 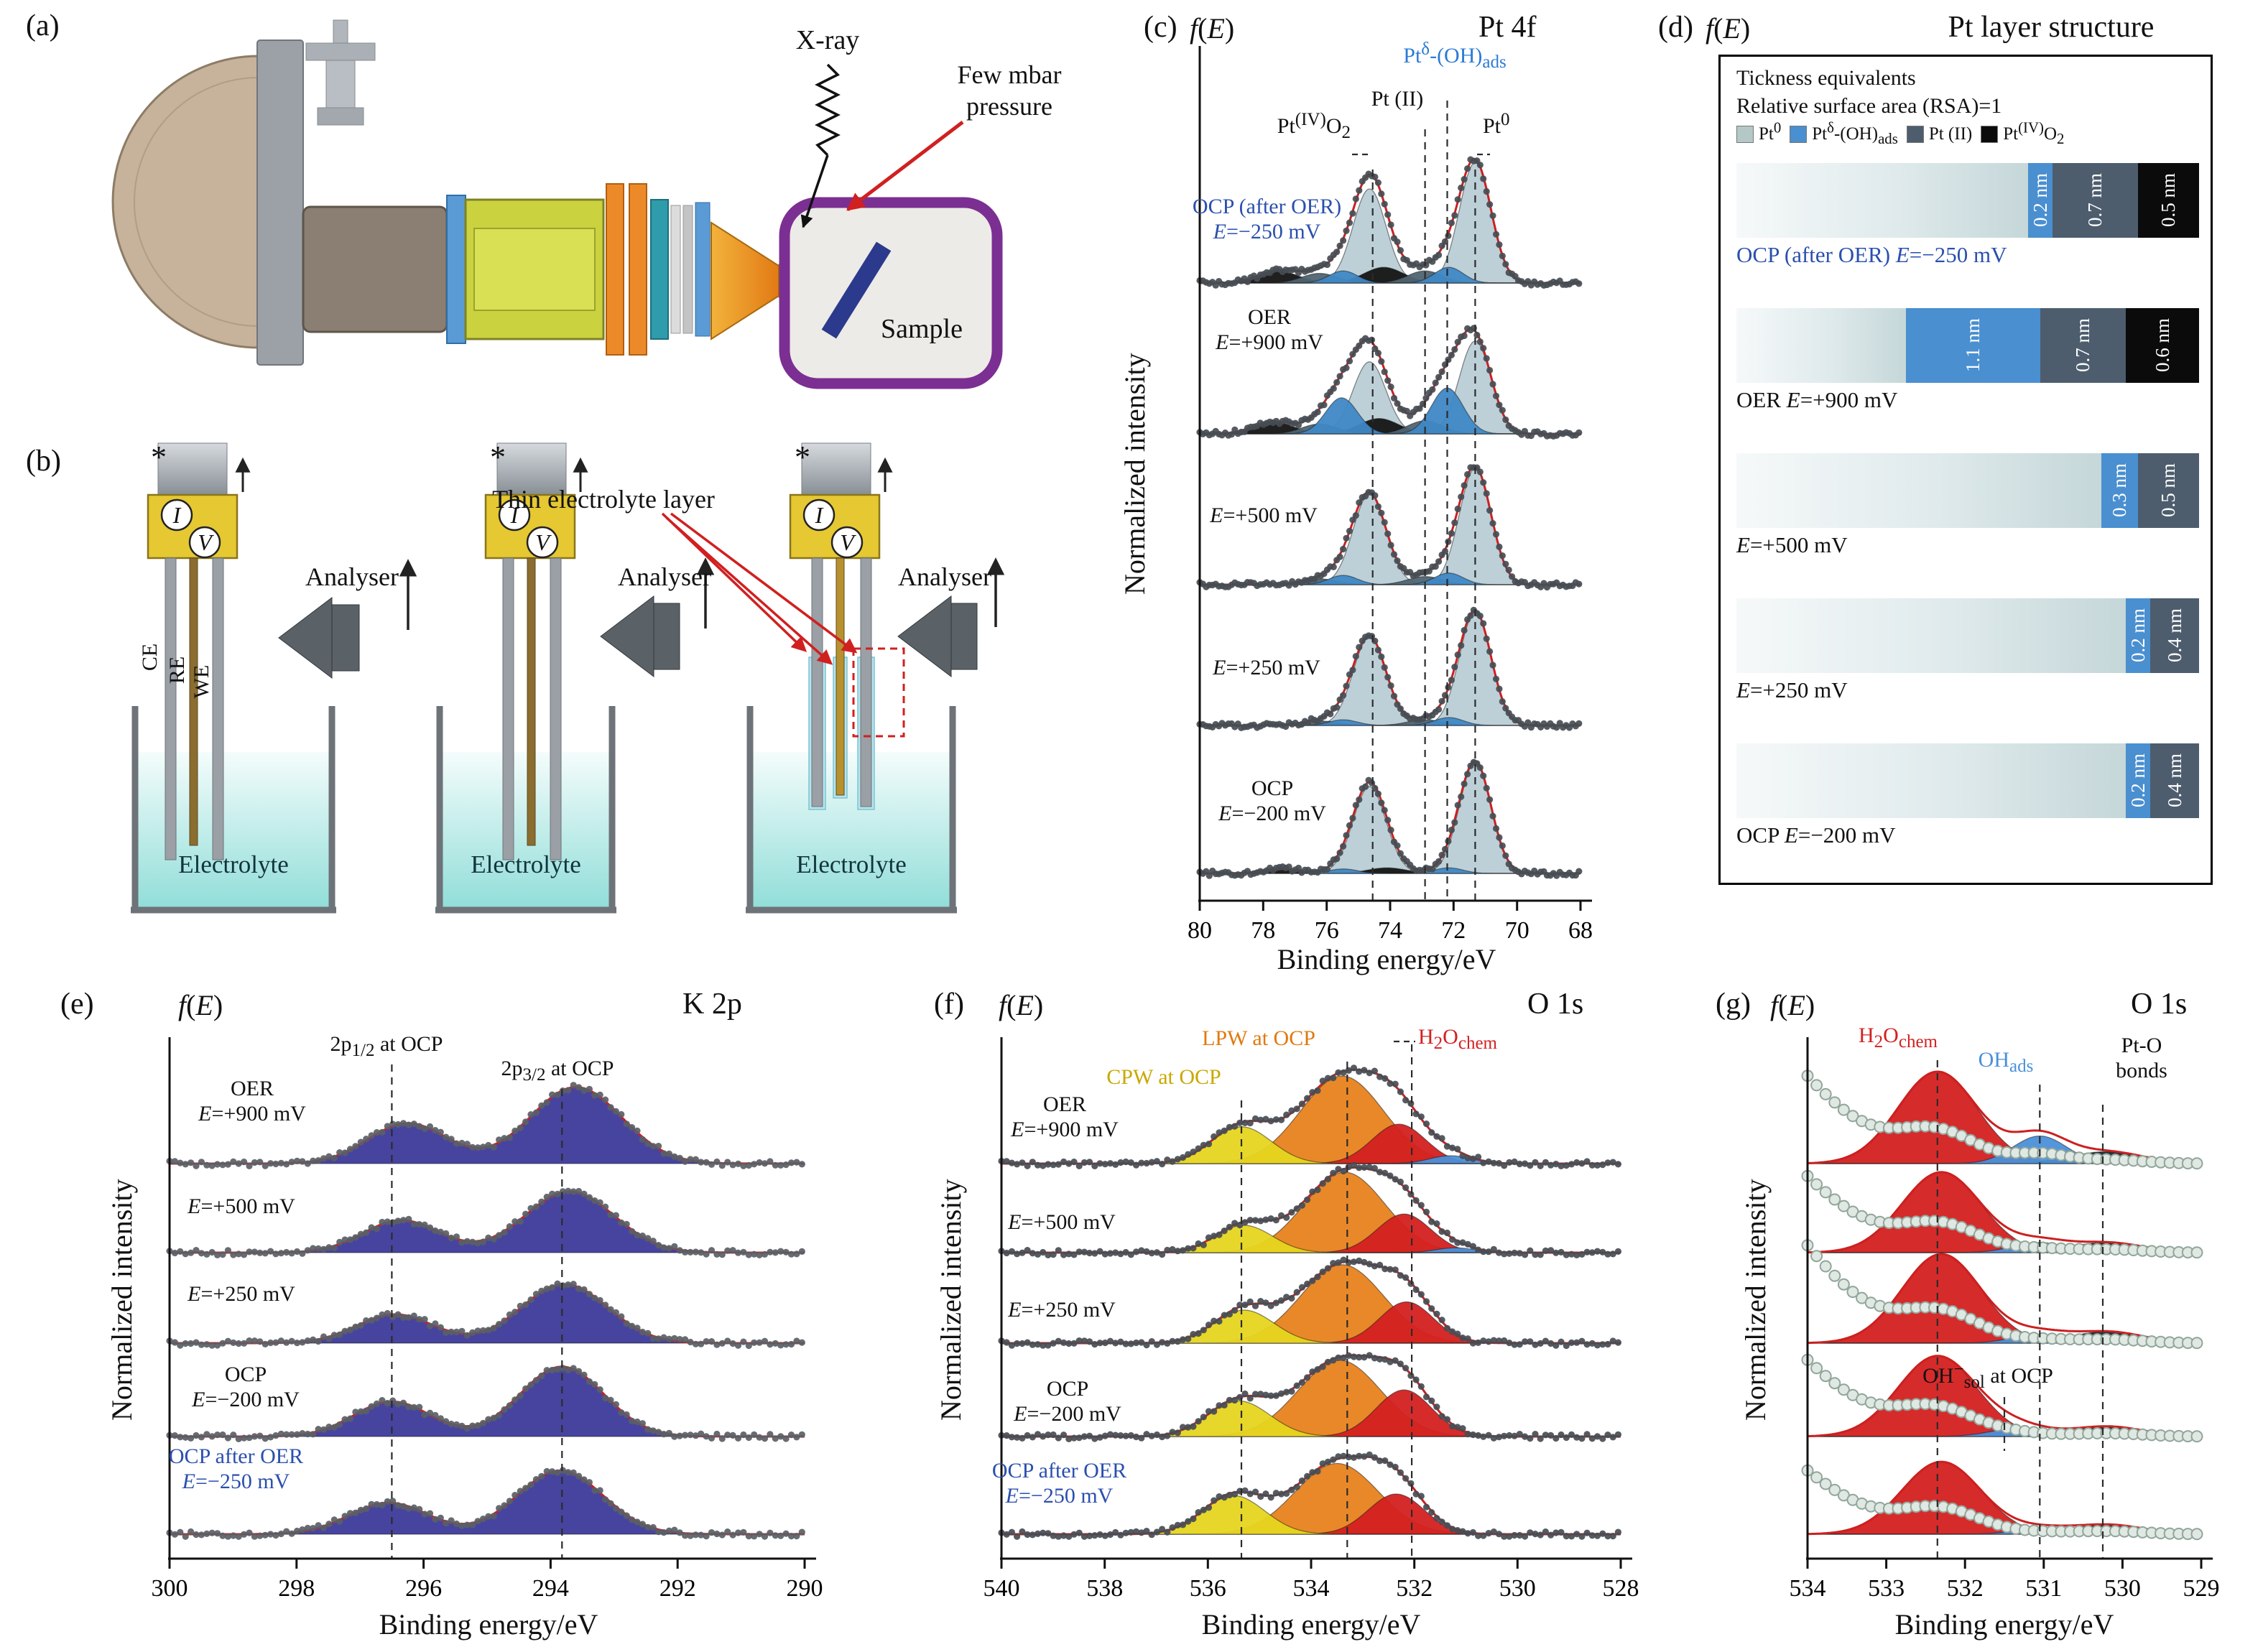 I want to click on panel-a-tag: (a), so click(x=43, y=25).